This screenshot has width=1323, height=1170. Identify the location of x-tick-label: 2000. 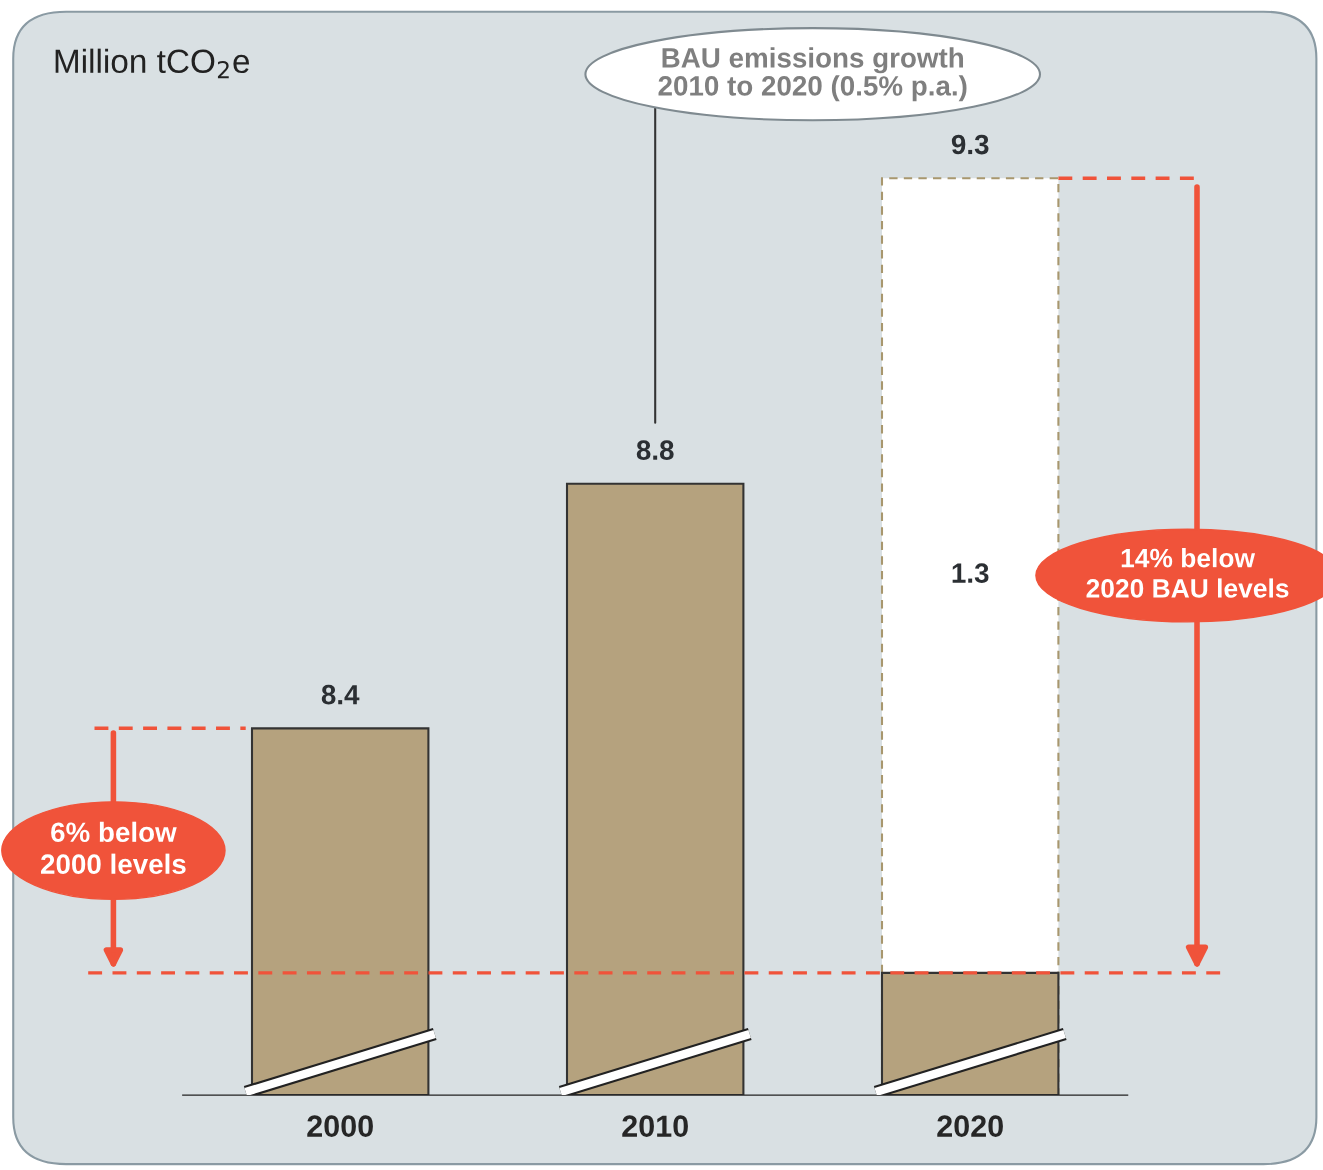
(340, 1126).